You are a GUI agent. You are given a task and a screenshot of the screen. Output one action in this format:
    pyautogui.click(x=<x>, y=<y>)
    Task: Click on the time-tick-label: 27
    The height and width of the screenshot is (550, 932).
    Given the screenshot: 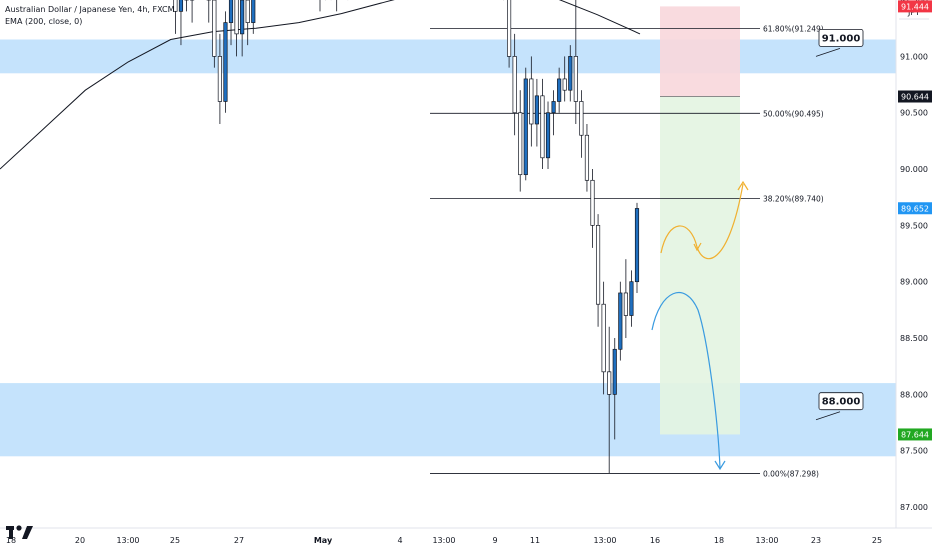 What is the action you would take?
    pyautogui.click(x=239, y=540)
    